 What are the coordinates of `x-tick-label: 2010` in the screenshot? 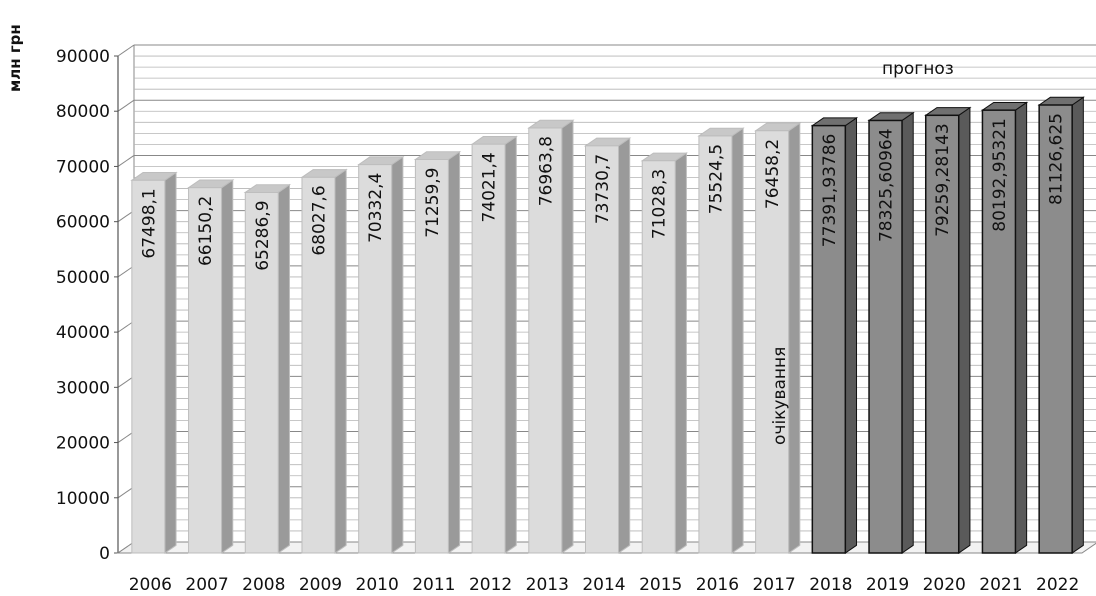 It's located at (377, 585).